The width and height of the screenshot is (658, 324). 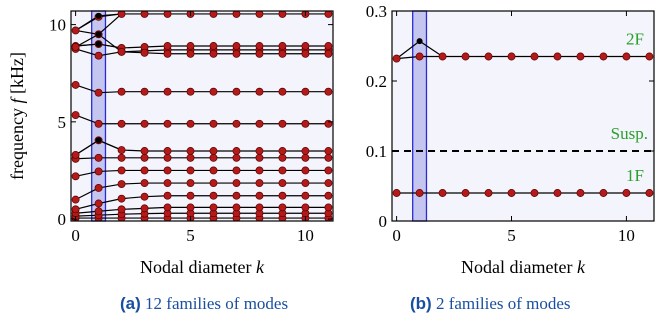 I want to click on x-axis-label: Nodal diameter k, so click(x=523, y=267).